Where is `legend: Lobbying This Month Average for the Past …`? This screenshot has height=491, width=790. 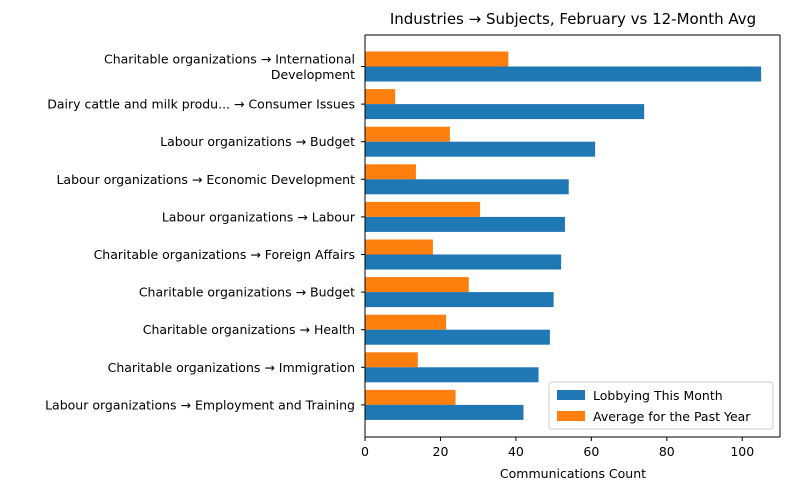 legend: Lobbying This Month Average for the Past … is located at coordinates (661, 405).